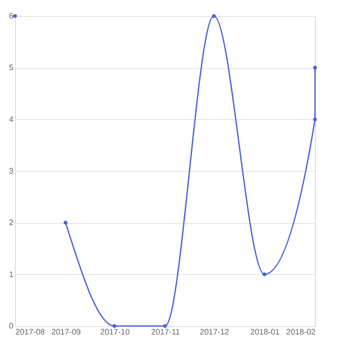 The height and width of the screenshot is (350, 350). I want to click on x-tick-label: 2017-09, so click(66, 332).